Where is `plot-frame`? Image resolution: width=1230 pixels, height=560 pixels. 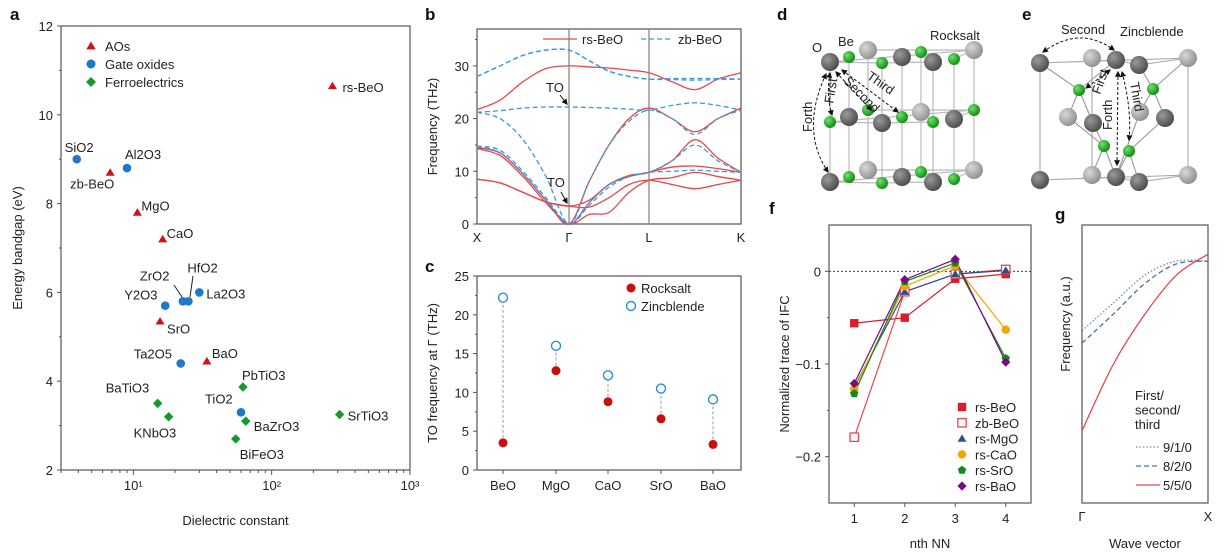 plot-frame is located at coordinates (609, 126).